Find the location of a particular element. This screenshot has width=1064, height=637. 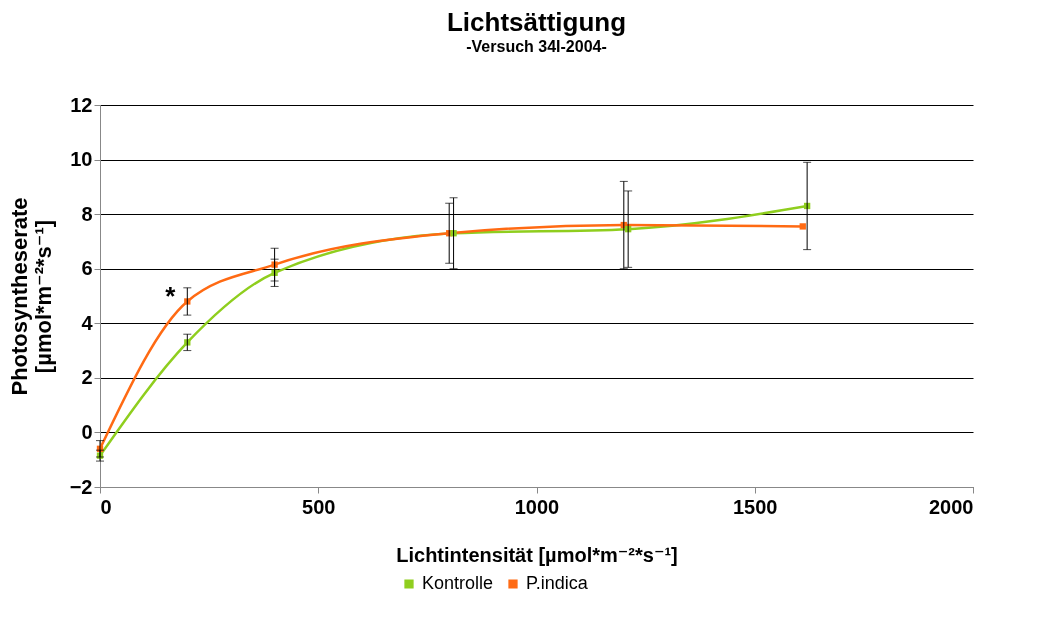

y-axis-title: Photosyntheserate [µmol*m⁻²*s⁻¹] is located at coordinates (31, 296).